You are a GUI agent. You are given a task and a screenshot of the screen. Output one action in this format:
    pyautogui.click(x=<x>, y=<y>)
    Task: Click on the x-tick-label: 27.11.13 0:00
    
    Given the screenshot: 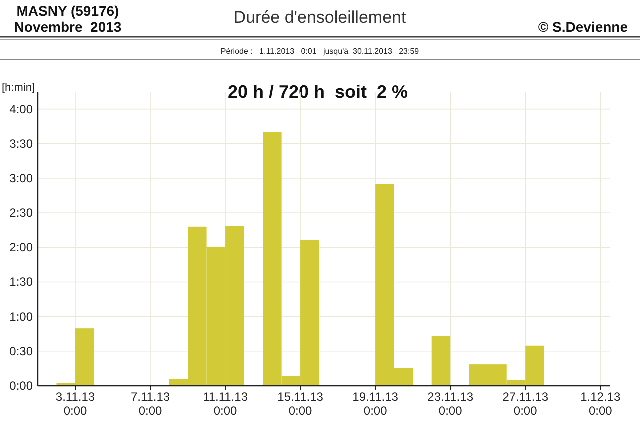 What is the action you would take?
    pyautogui.click(x=525, y=404)
    